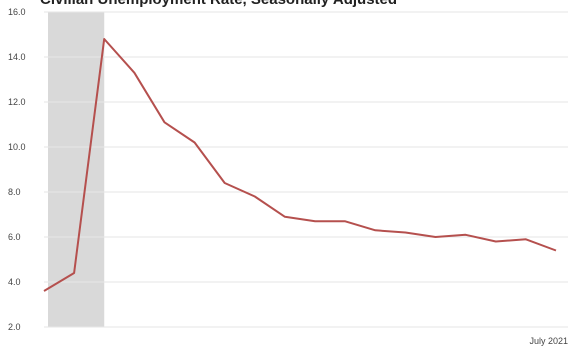 Image resolution: width=581 pixels, height=347 pixels. What do you see at coordinates (14, 192) in the screenshot?
I see `y-tick-label: 8.0` at bounding box center [14, 192].